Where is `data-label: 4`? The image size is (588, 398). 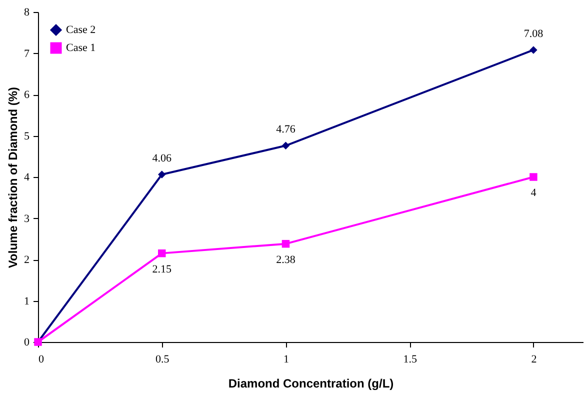
data-label: 4 is located at coordinates (533, 193).